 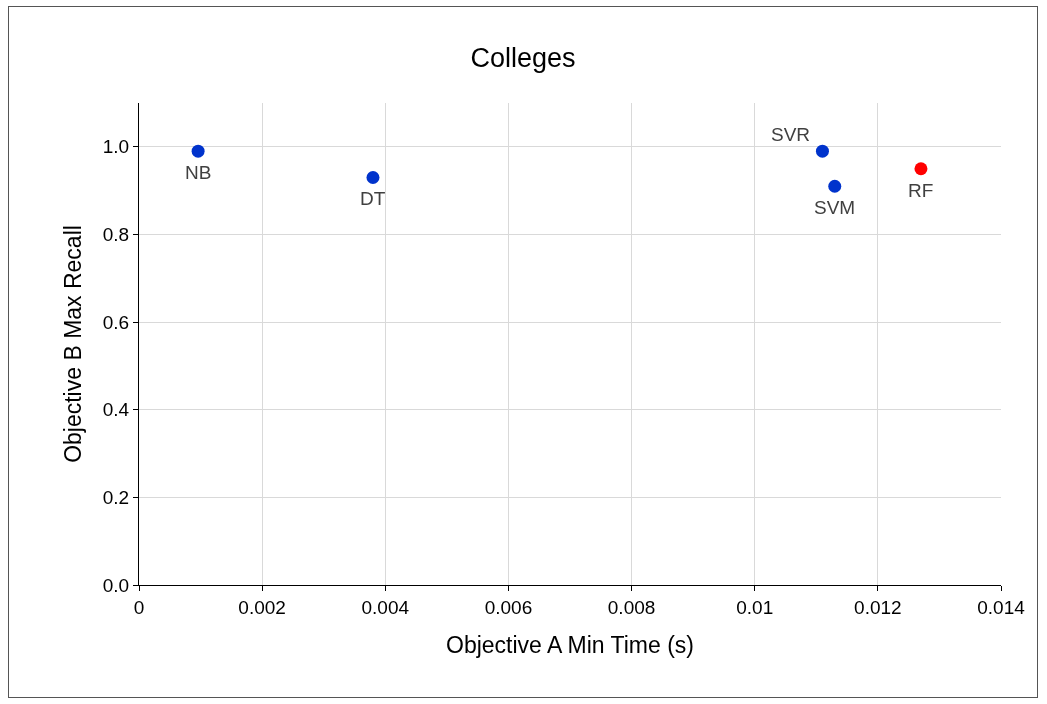 I want to click on x-tick-label: 0.002, so click(x=262, y=607).